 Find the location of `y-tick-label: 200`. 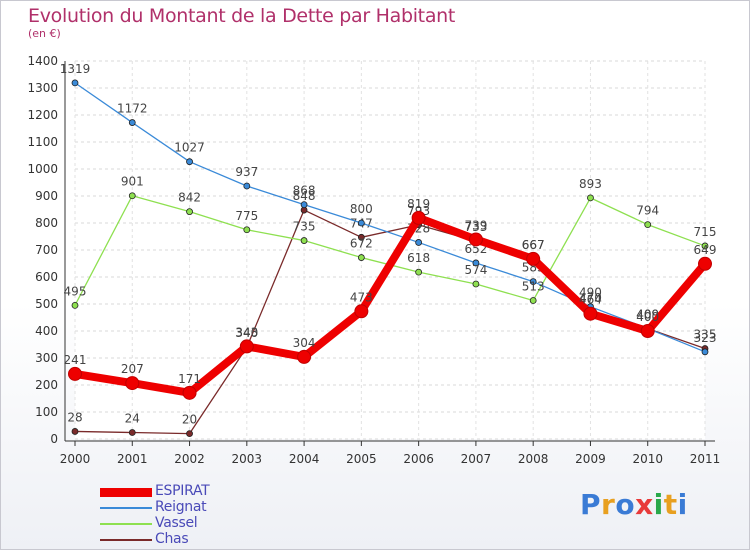

y-tick-label: 200 is located at coordinates (46, 385).